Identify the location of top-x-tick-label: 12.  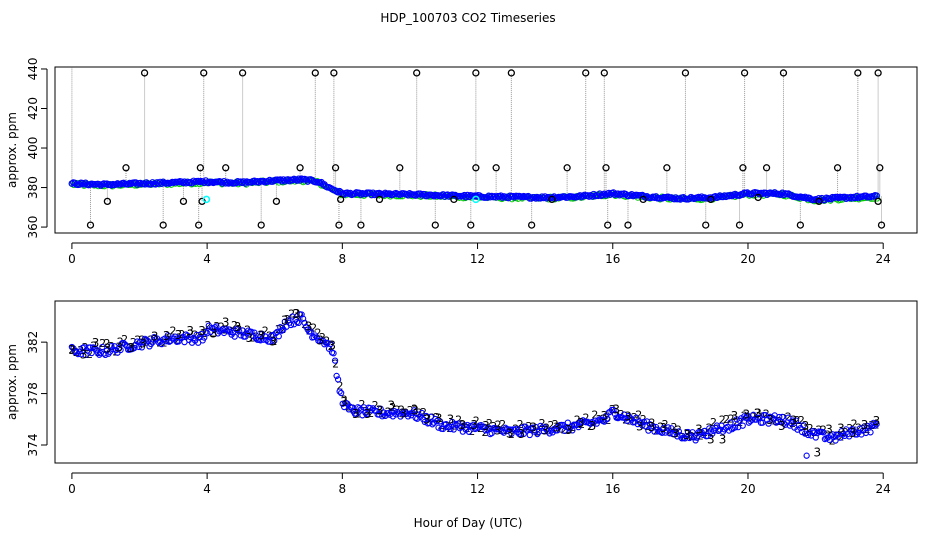
(477, 259).